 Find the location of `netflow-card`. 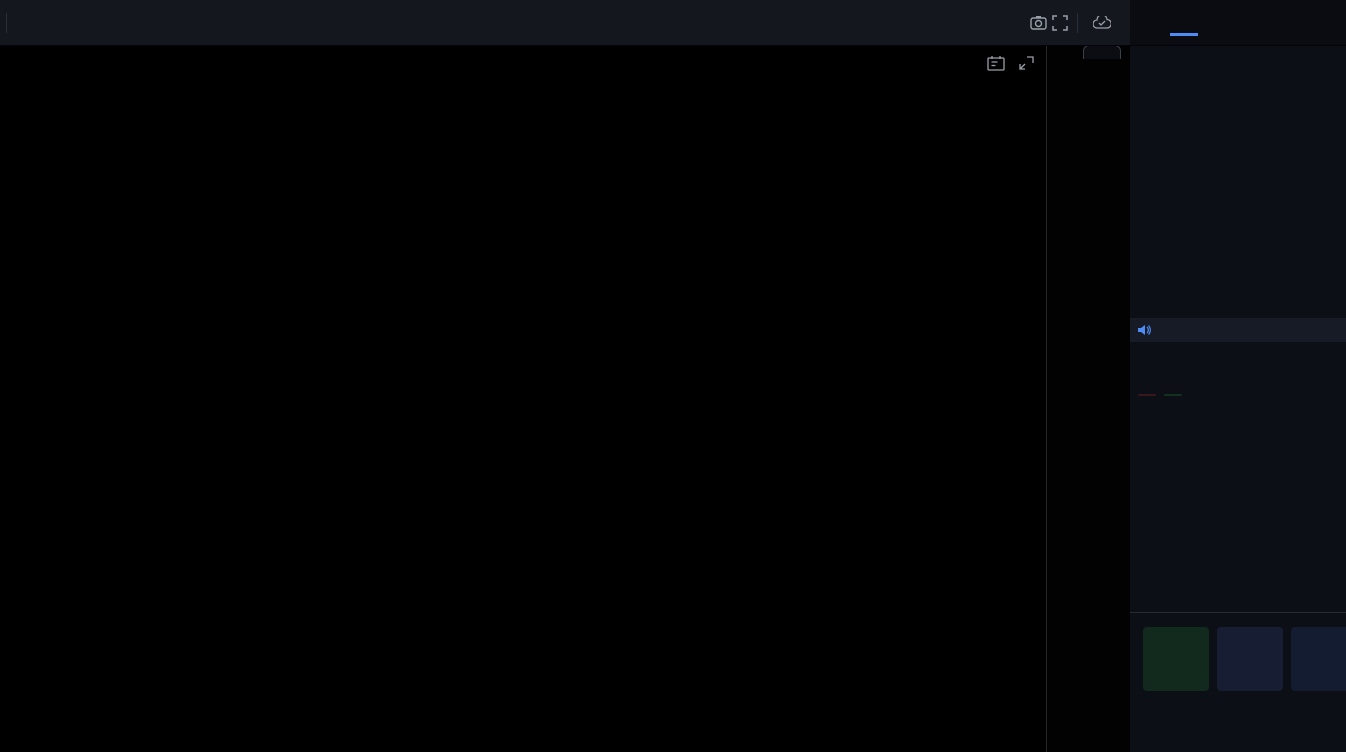

netflow-card is located at coordinates (1318, 659).